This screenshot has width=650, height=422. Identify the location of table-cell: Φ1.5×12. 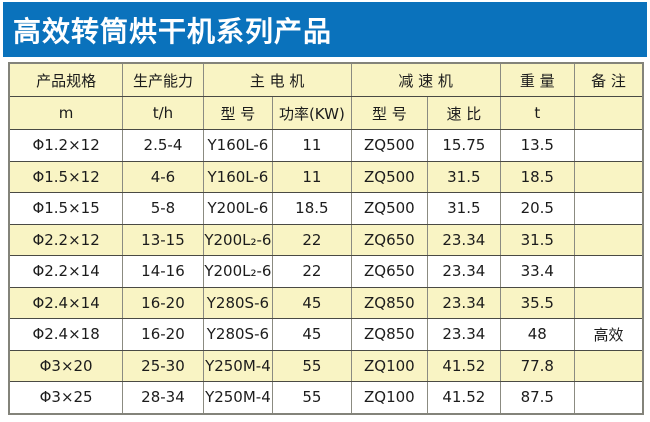
(66, 176).